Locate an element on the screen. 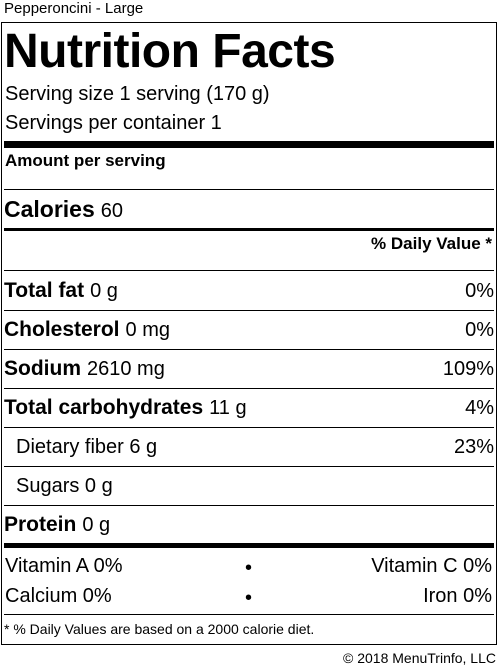  medium-divider is located at coordinates (249, 229).